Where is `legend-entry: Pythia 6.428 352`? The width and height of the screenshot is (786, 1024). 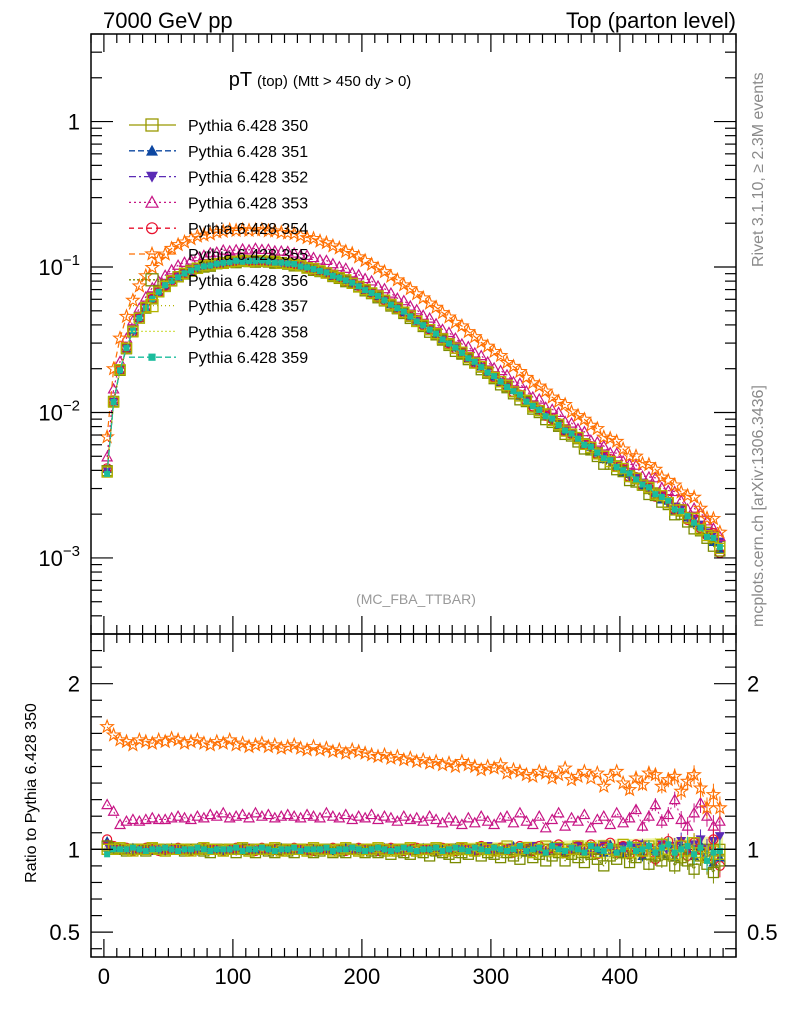 legend-entry: Pythia 6.428 352 is located at coordinates (218, 178).